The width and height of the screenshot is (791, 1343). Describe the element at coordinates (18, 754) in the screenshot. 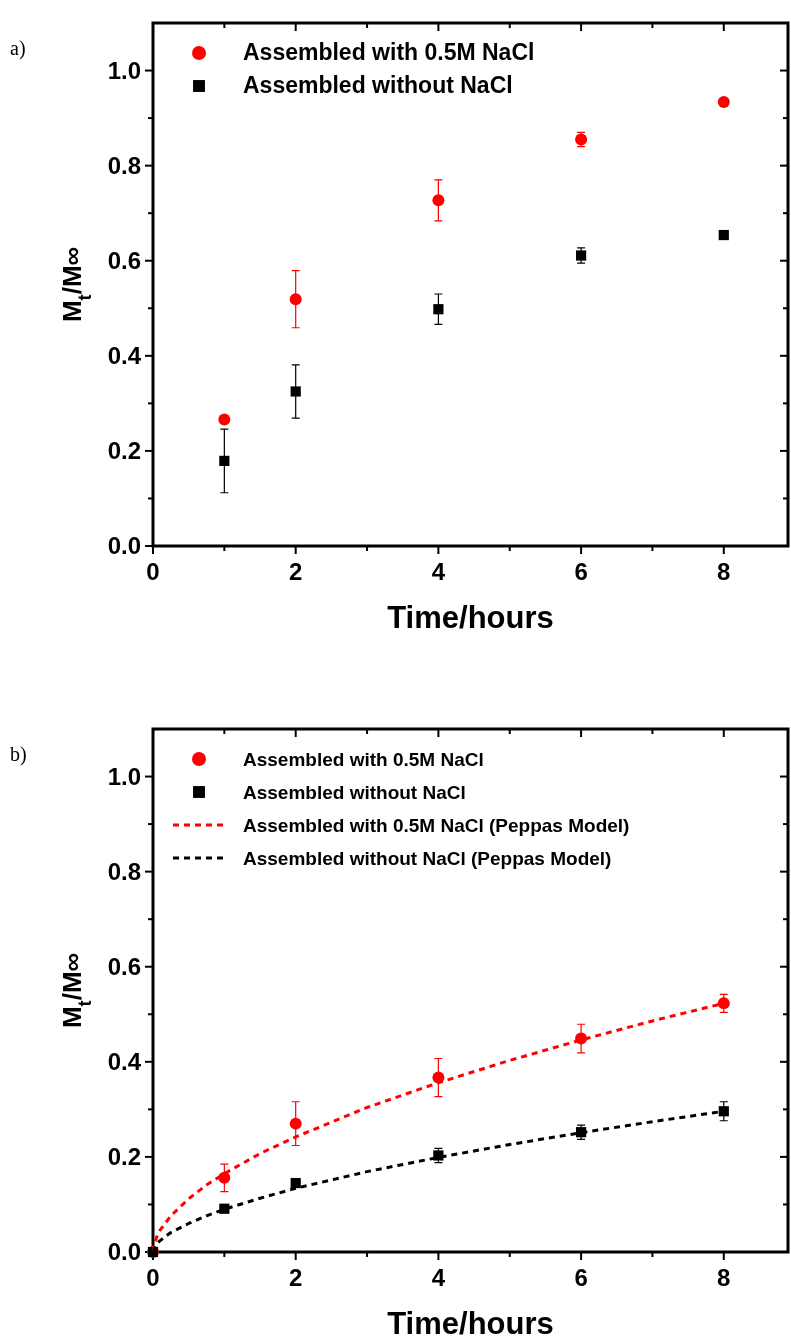

I see `text: b)` at that location.